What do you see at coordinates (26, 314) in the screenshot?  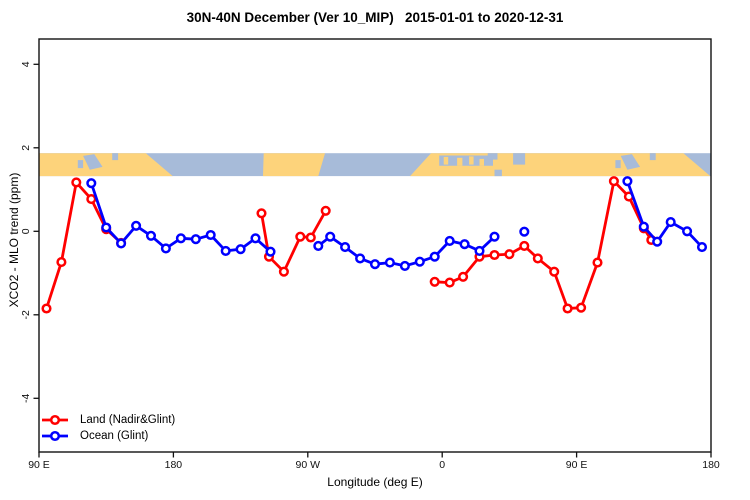 I see `svg-text: -2` at bounding box center [26, 314].